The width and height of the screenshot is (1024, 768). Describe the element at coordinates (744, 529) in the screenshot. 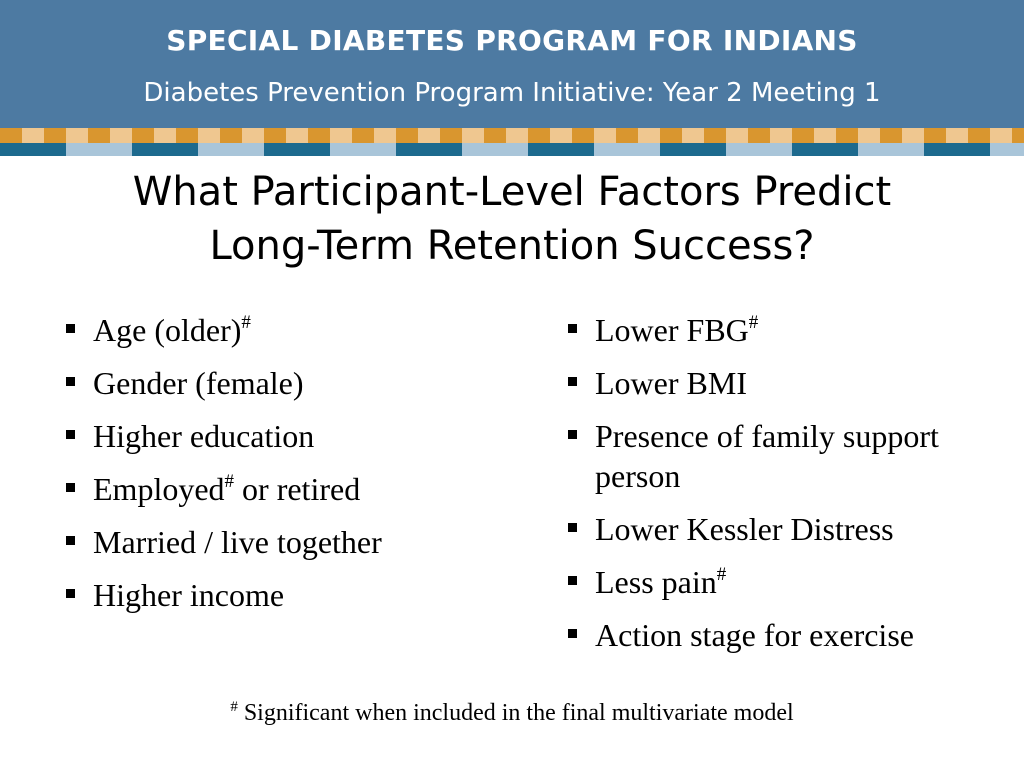

I see `bullet-text: Lower Kessler Distress` at that location.